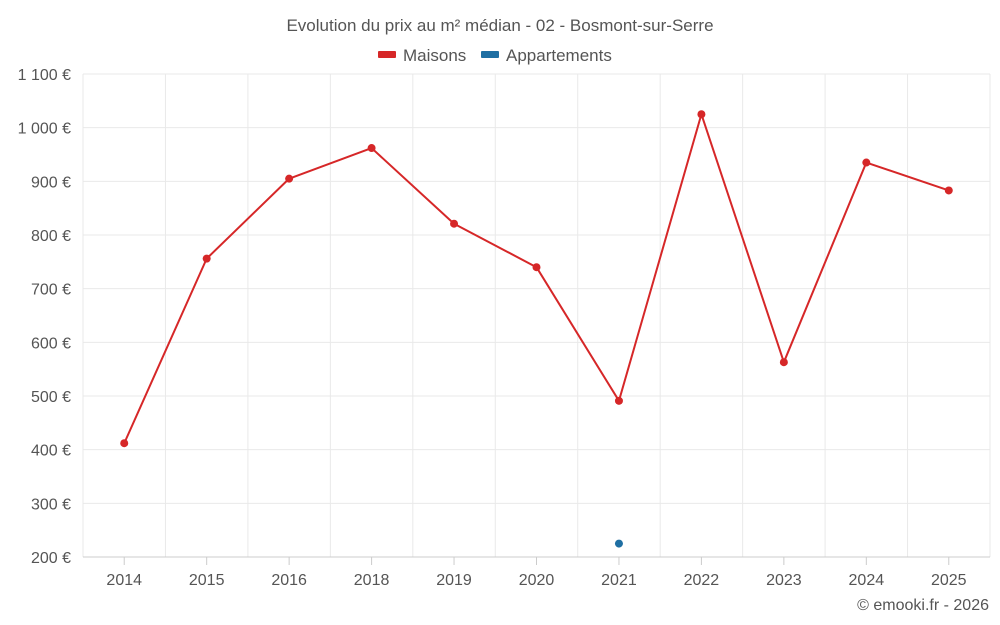 The height and width of the screenshot is (625, 1000). I want to click on y-tick-label: 300 €, so click(51, 504).